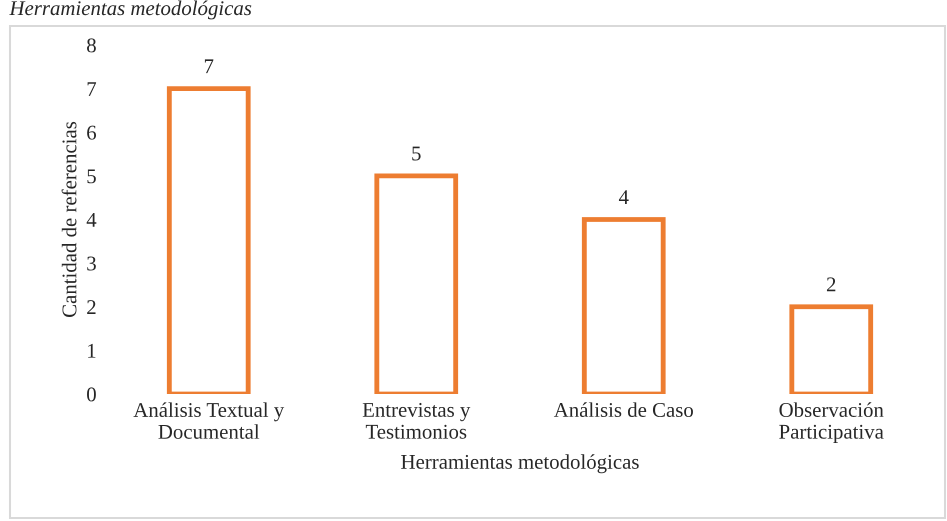 Image resolution: width=947 pixels, height=521 pixels. What do you see at coordinates (91, 394) in the screenshot?
I see `y-tick-label: 0` at bounding box center [91, 394].